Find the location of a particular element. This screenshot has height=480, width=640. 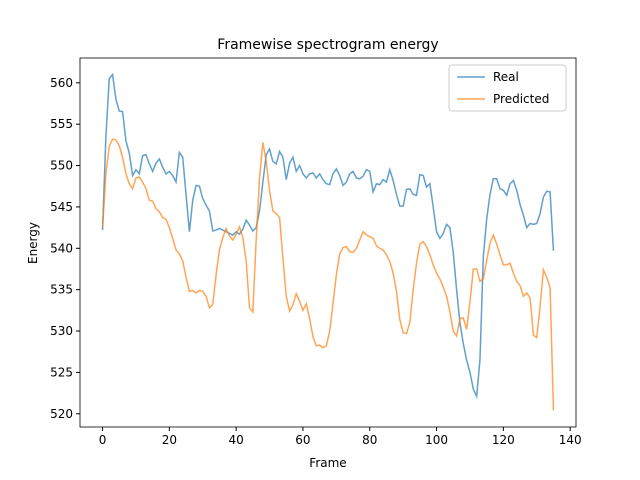

y-tick-label: 550 is located at coordinates (61, 166).